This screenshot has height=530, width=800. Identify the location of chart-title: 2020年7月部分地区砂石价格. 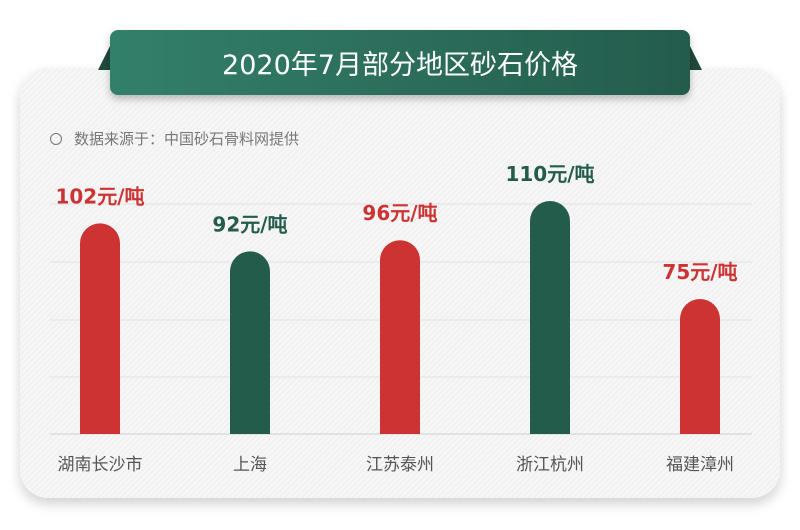
(400, 62).